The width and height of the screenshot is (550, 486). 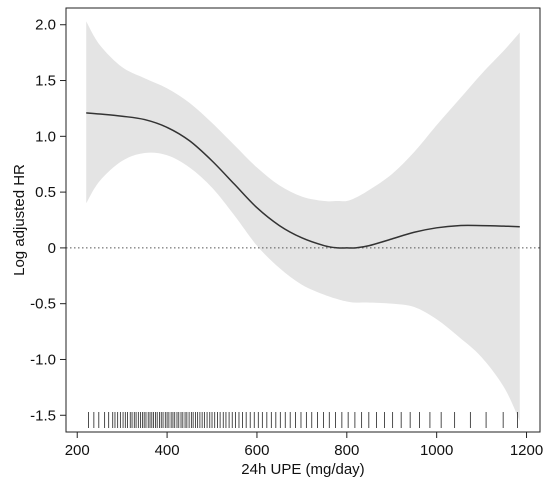 I want to click on x-tick-label: 600, so click(x=256, y=450).